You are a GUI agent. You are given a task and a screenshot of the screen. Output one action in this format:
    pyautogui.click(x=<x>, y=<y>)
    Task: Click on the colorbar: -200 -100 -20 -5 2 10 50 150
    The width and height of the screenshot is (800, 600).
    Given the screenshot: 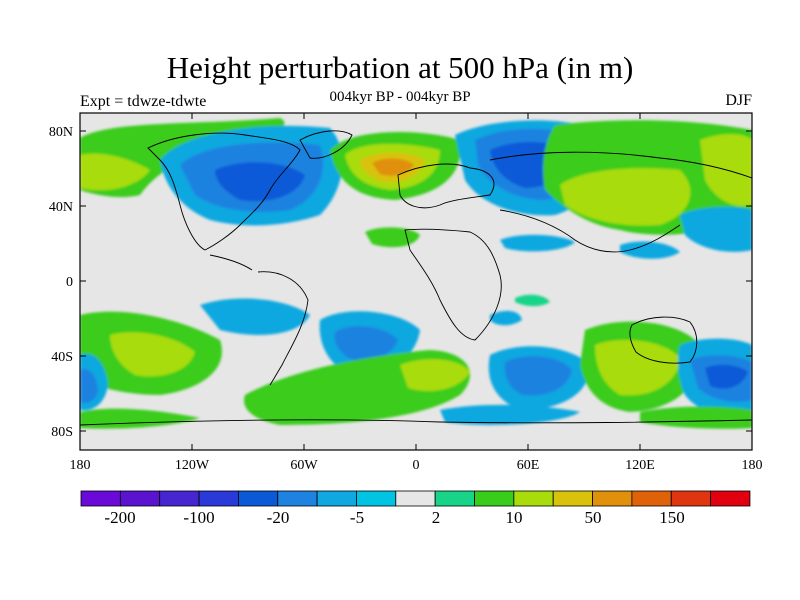 What is the action you would take?
    pyautogui.click(x=415, y=508)
    